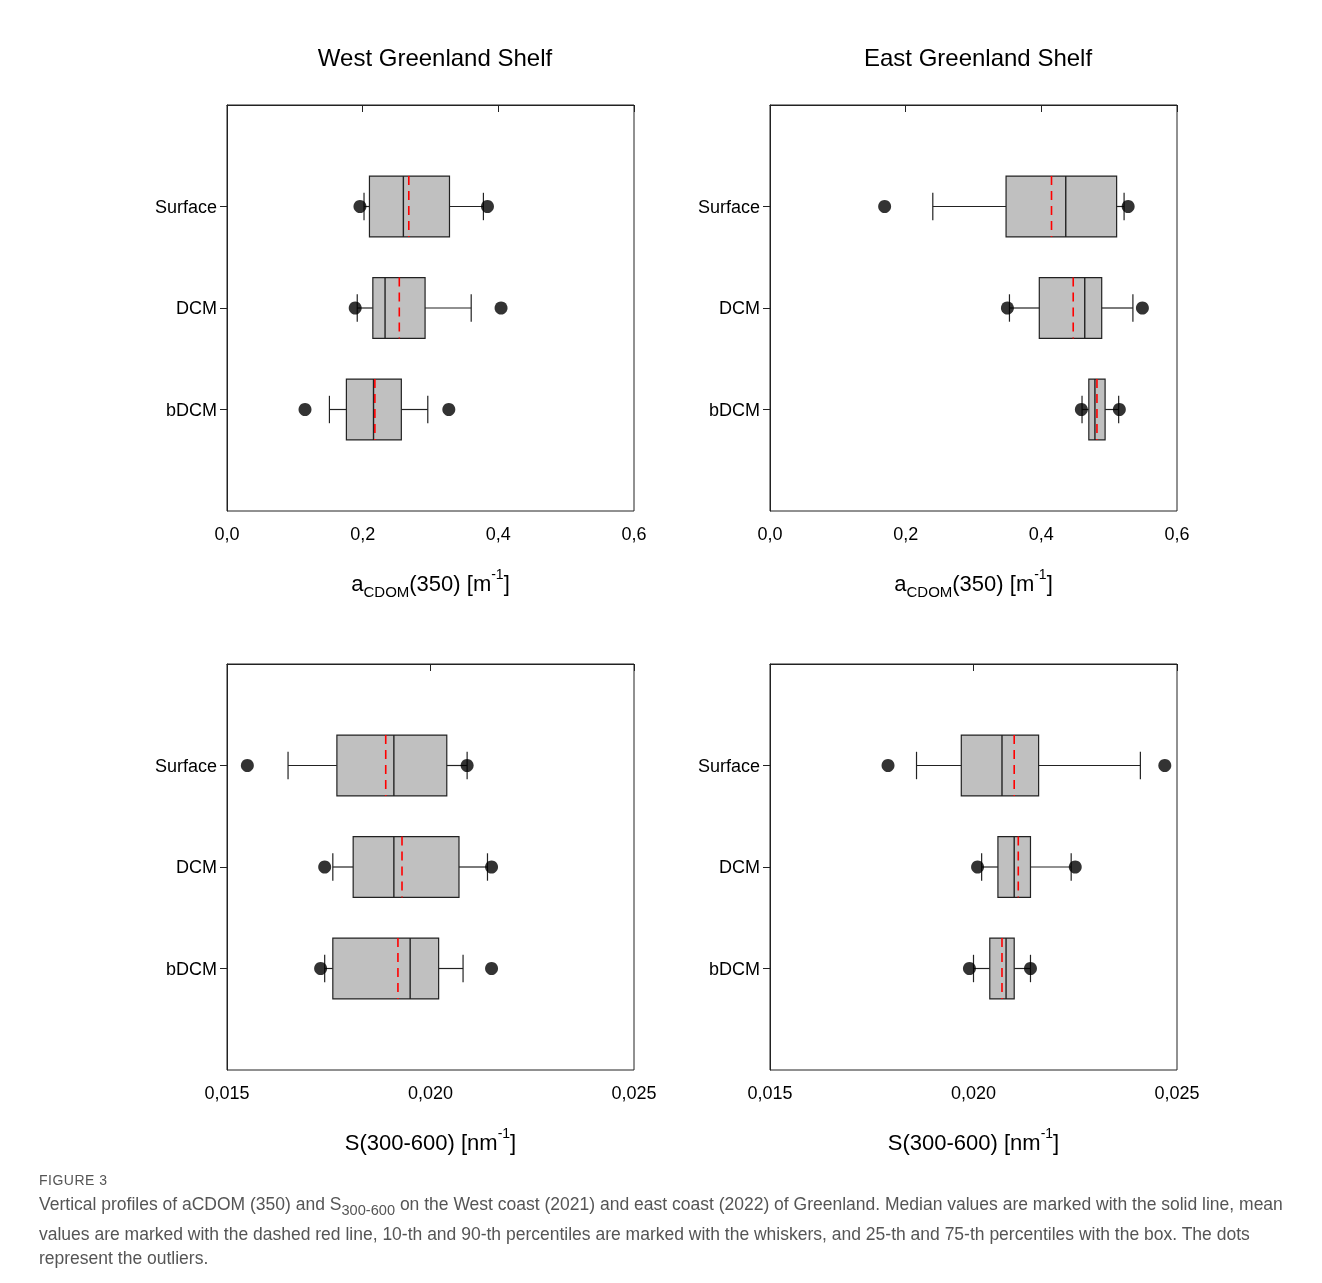 The height and width of the screenshot is (1283, 1322). What do you see at coordinates (435, 57) in the screenshot?
I see `chart-title: West Greenland Shelf` at bounding box center [435, 57].